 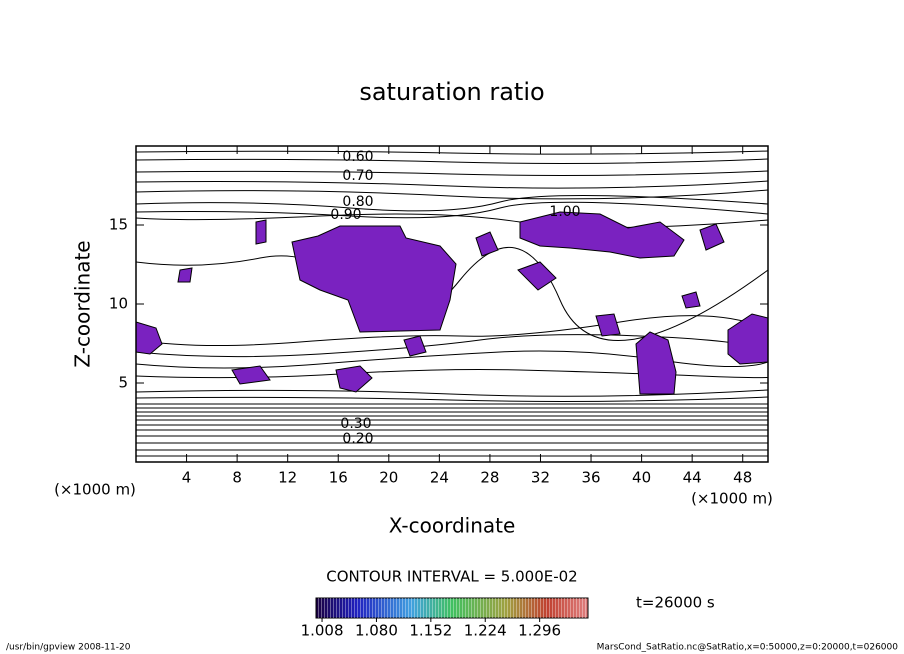 I want to click on contour-label: 0.20, so click(x=357, y=439).